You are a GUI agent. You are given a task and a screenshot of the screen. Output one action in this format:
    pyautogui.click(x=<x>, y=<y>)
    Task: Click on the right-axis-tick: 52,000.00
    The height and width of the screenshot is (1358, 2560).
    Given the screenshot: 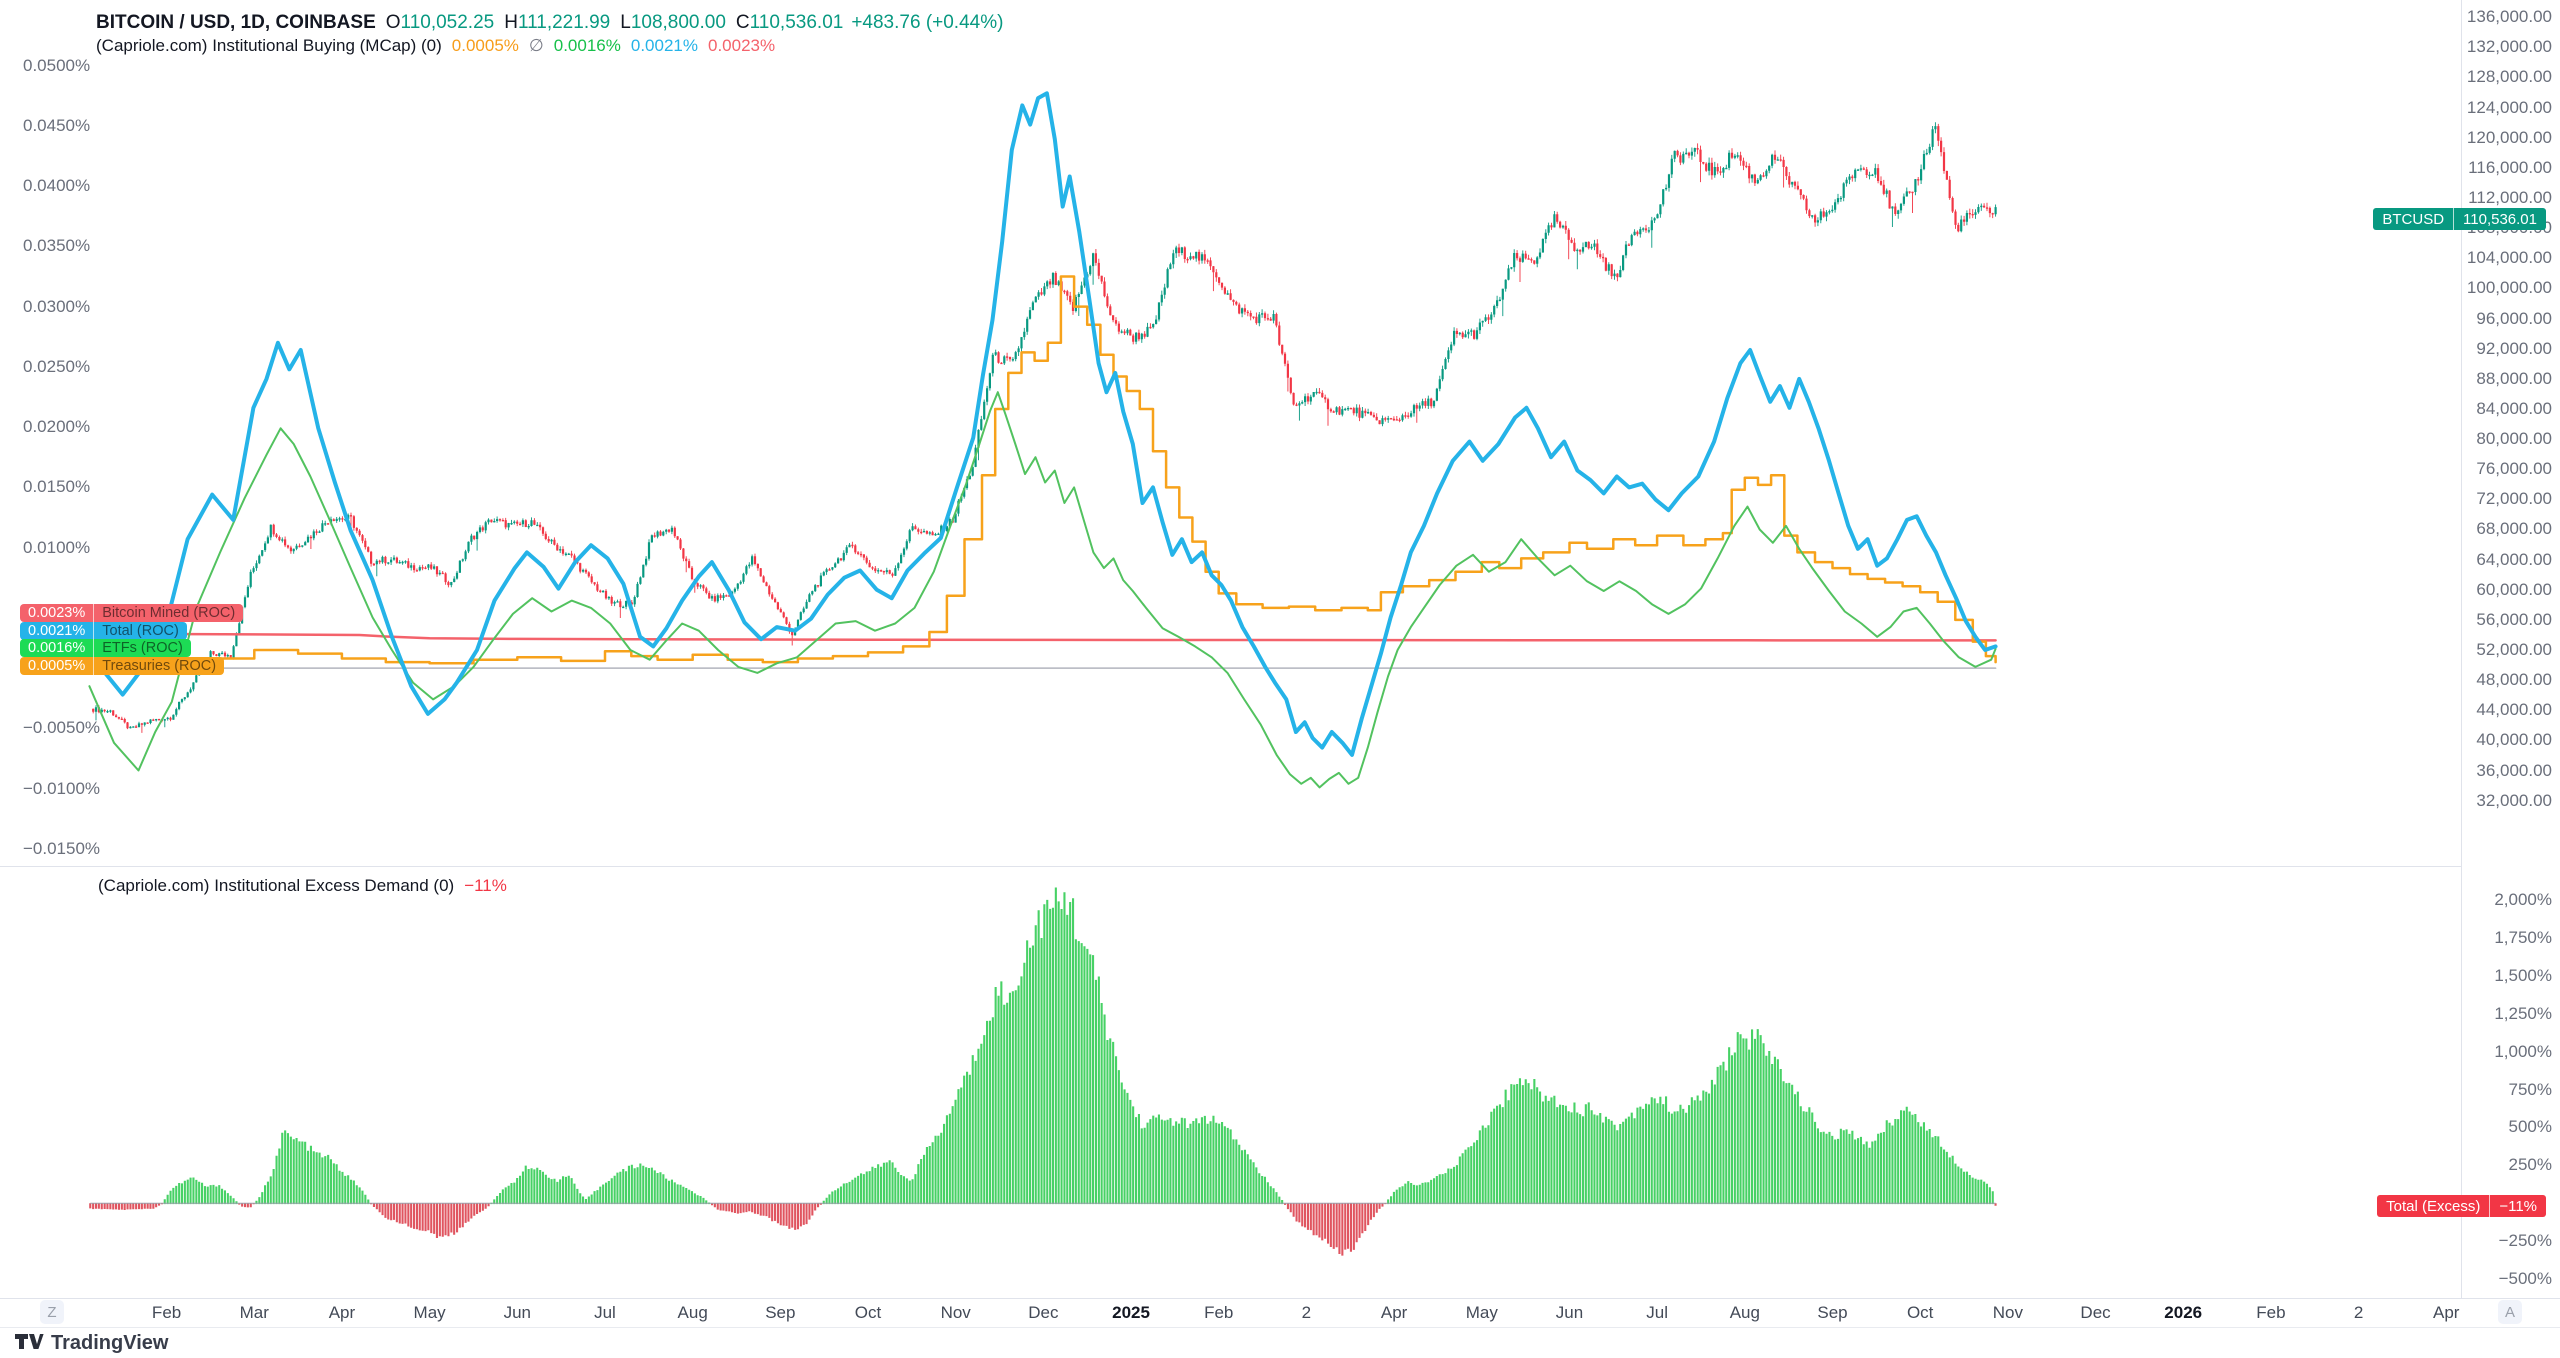 What is the action you would take?
    pyautogui.click(x=2514, y=650)
    